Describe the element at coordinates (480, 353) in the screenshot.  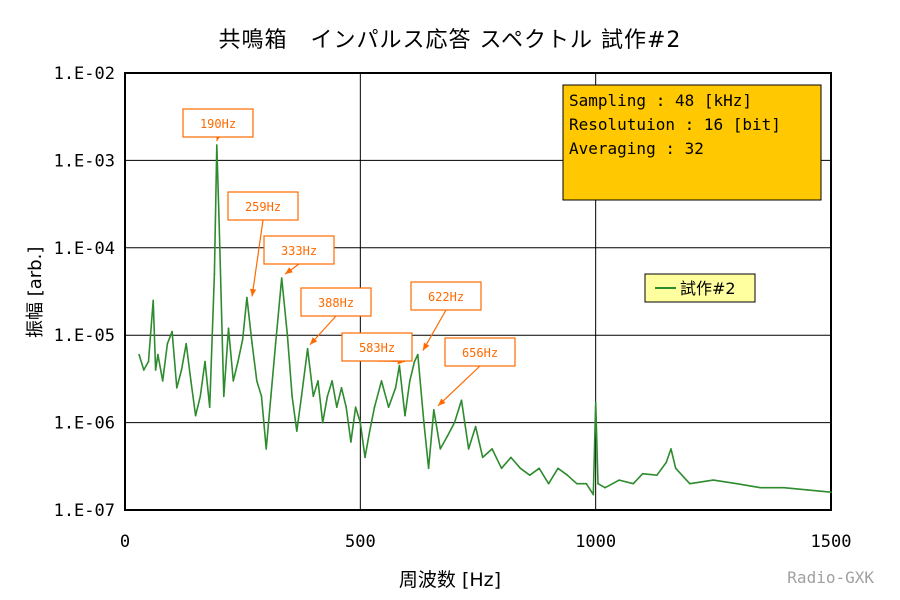
I see `annotation-label: 656Hz` at that location.